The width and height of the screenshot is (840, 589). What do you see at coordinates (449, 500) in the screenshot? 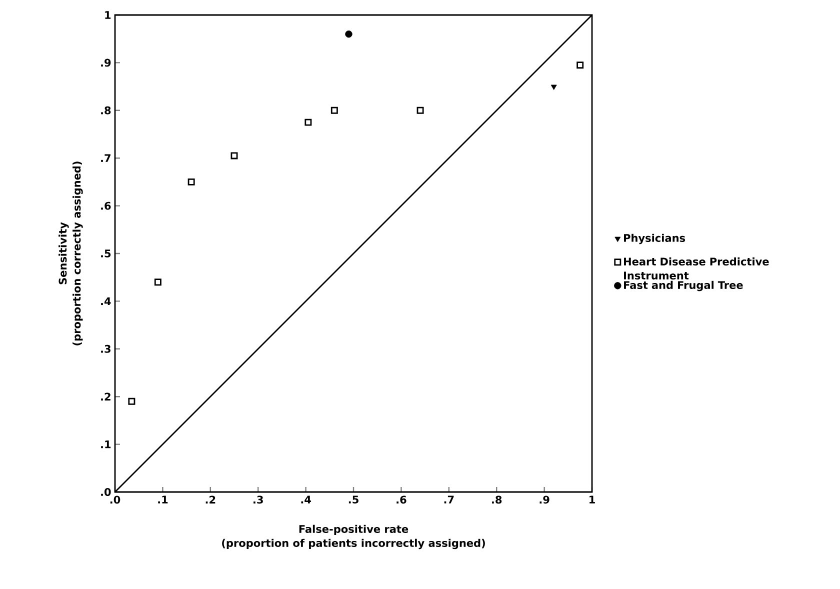
I see `x-tick-label: .7` at bounding box center [449, 500].